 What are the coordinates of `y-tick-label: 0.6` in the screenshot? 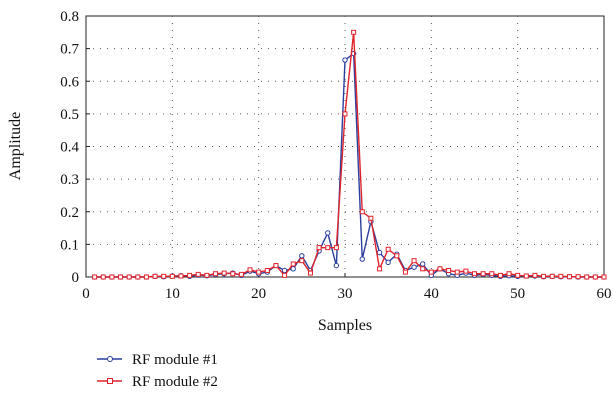 It's located at (69, 82).